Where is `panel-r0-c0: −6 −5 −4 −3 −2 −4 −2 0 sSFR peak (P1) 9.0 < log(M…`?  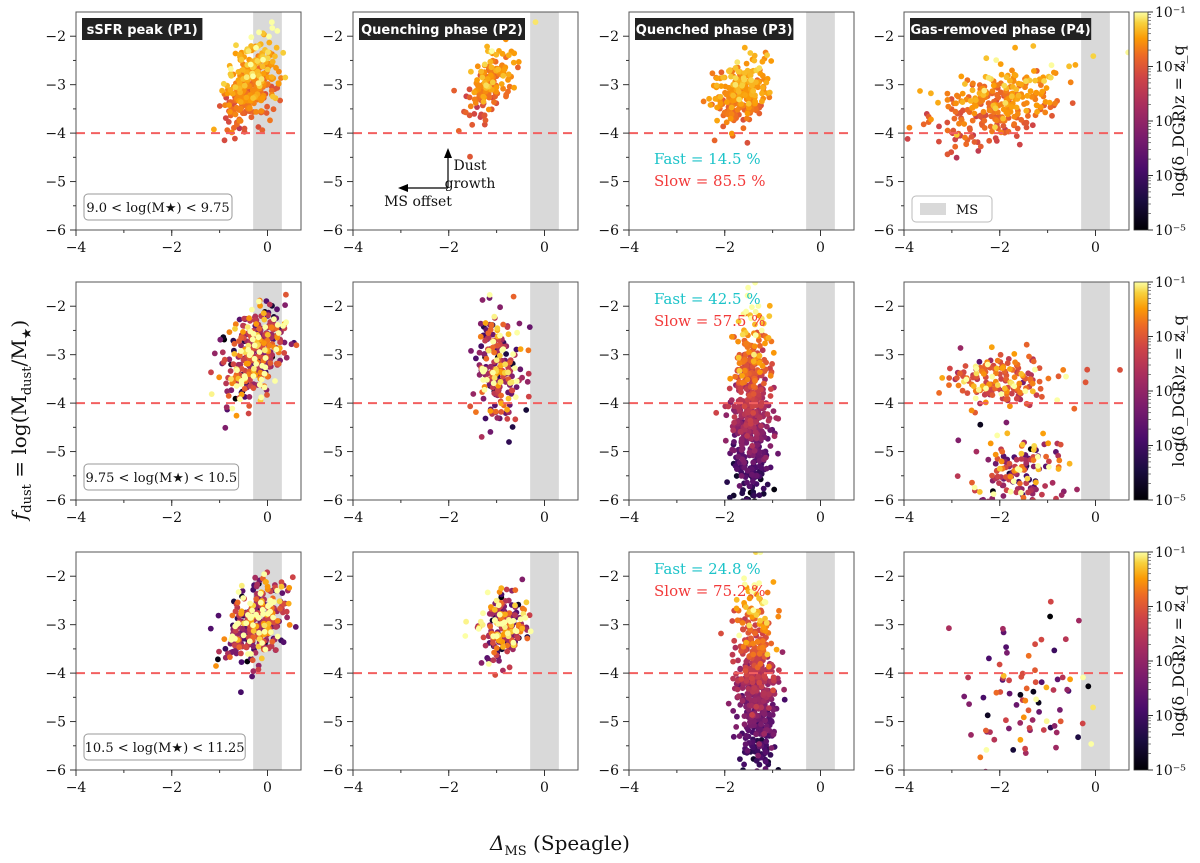 panel-r0-c0: −6 −5 −4 −3 −2 −4 −2 0 sSFR peak (P1) 9.0 < log(M… is located at coordinates (173, 133).